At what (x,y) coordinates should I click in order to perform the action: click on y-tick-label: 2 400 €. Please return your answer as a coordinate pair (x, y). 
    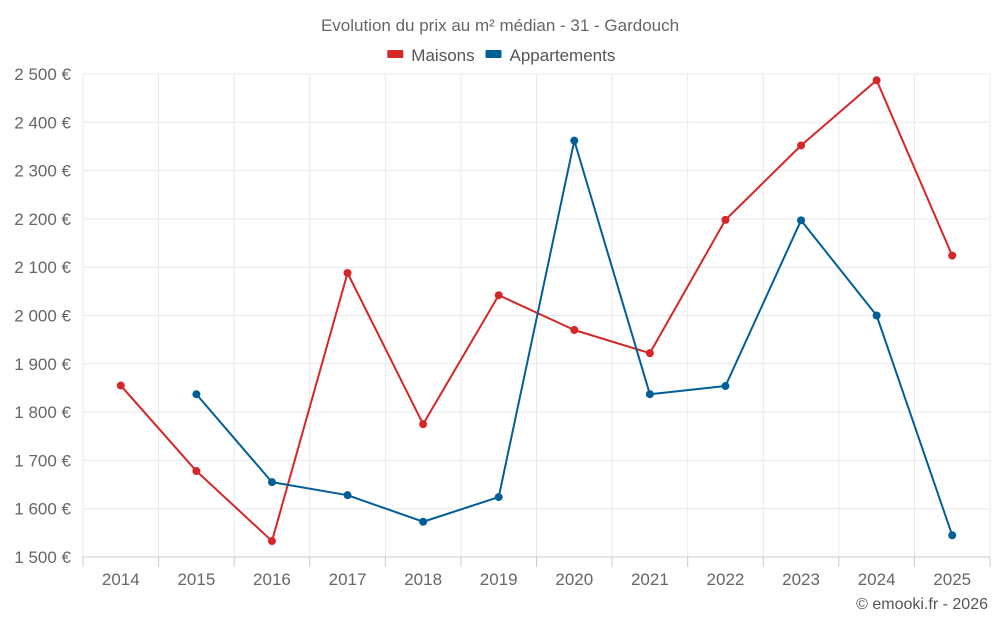
    Looking at the image, I should click on (42, 122).